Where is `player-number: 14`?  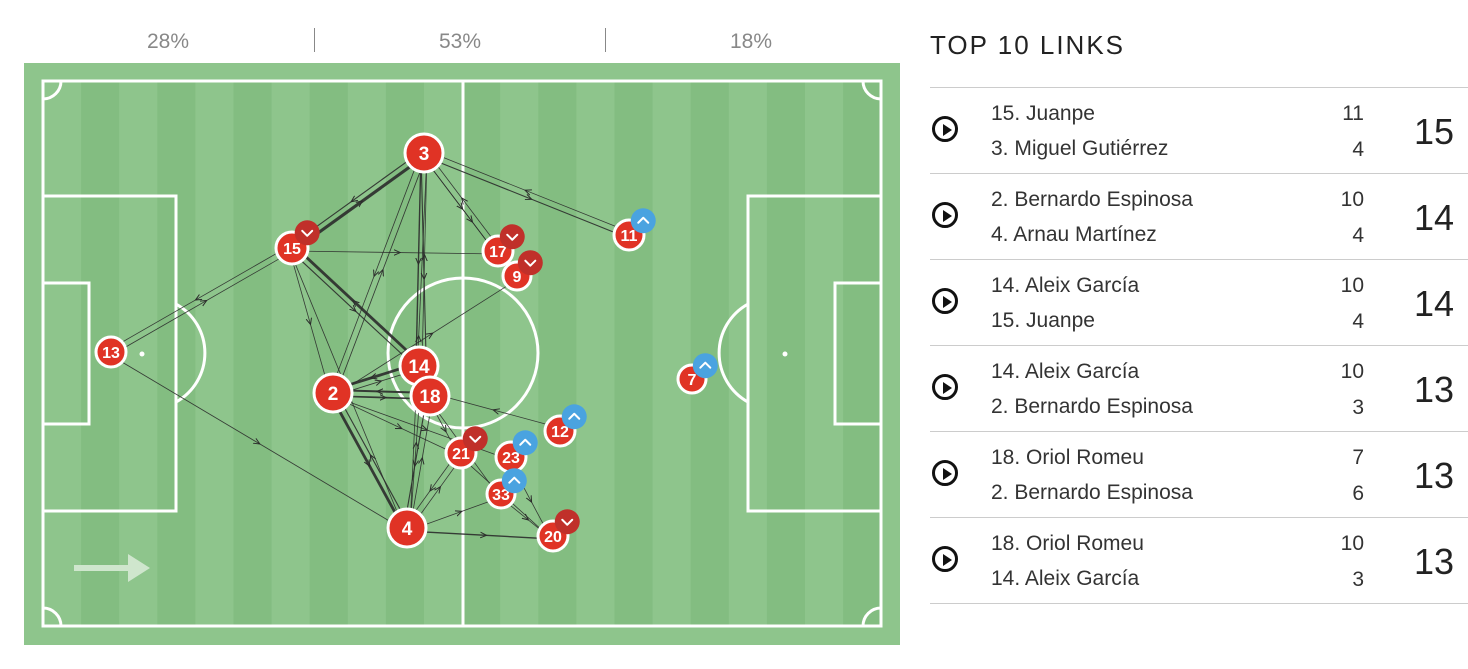
player-number: 14 is located at coordinates (419, 367).